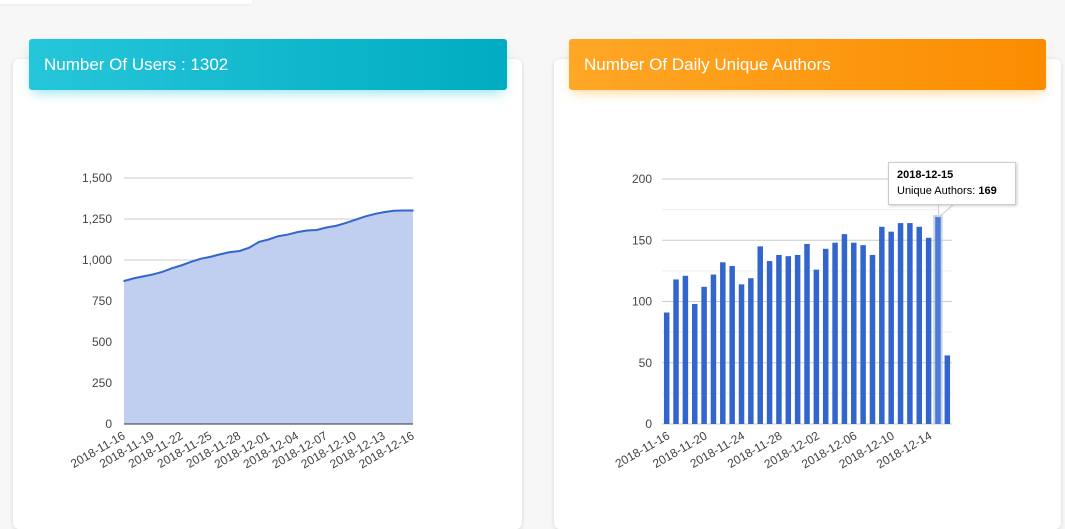 Image resolution: width=1065 pixels, height=529 pixels. What do you see at coordinates (642, 302) in the screenshot?
I see `y-tick-label: 100` at bounding box center [642, 302].